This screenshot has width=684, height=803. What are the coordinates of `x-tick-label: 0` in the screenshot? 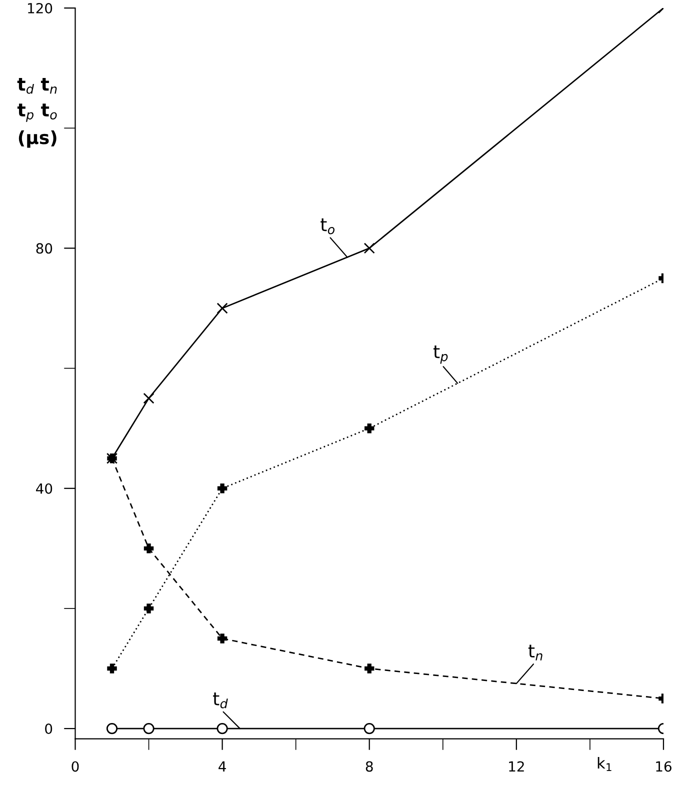 It's located at (75, 766).